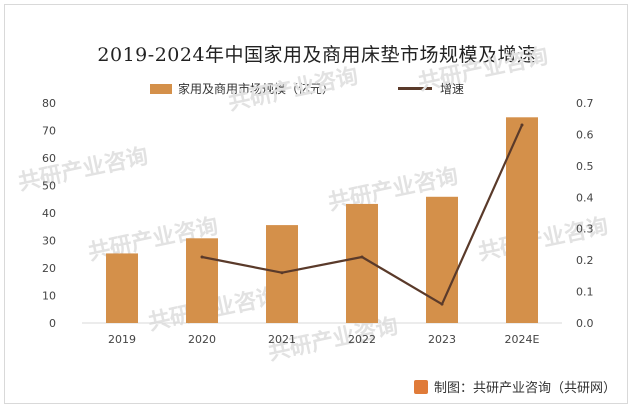 Image resolution: width=634 pixels, height=409 pixels. What do you see at coordinates (452, 89) in the screenshot?
I see `legend-label-line: 增速` at bounding box center [452, 89].